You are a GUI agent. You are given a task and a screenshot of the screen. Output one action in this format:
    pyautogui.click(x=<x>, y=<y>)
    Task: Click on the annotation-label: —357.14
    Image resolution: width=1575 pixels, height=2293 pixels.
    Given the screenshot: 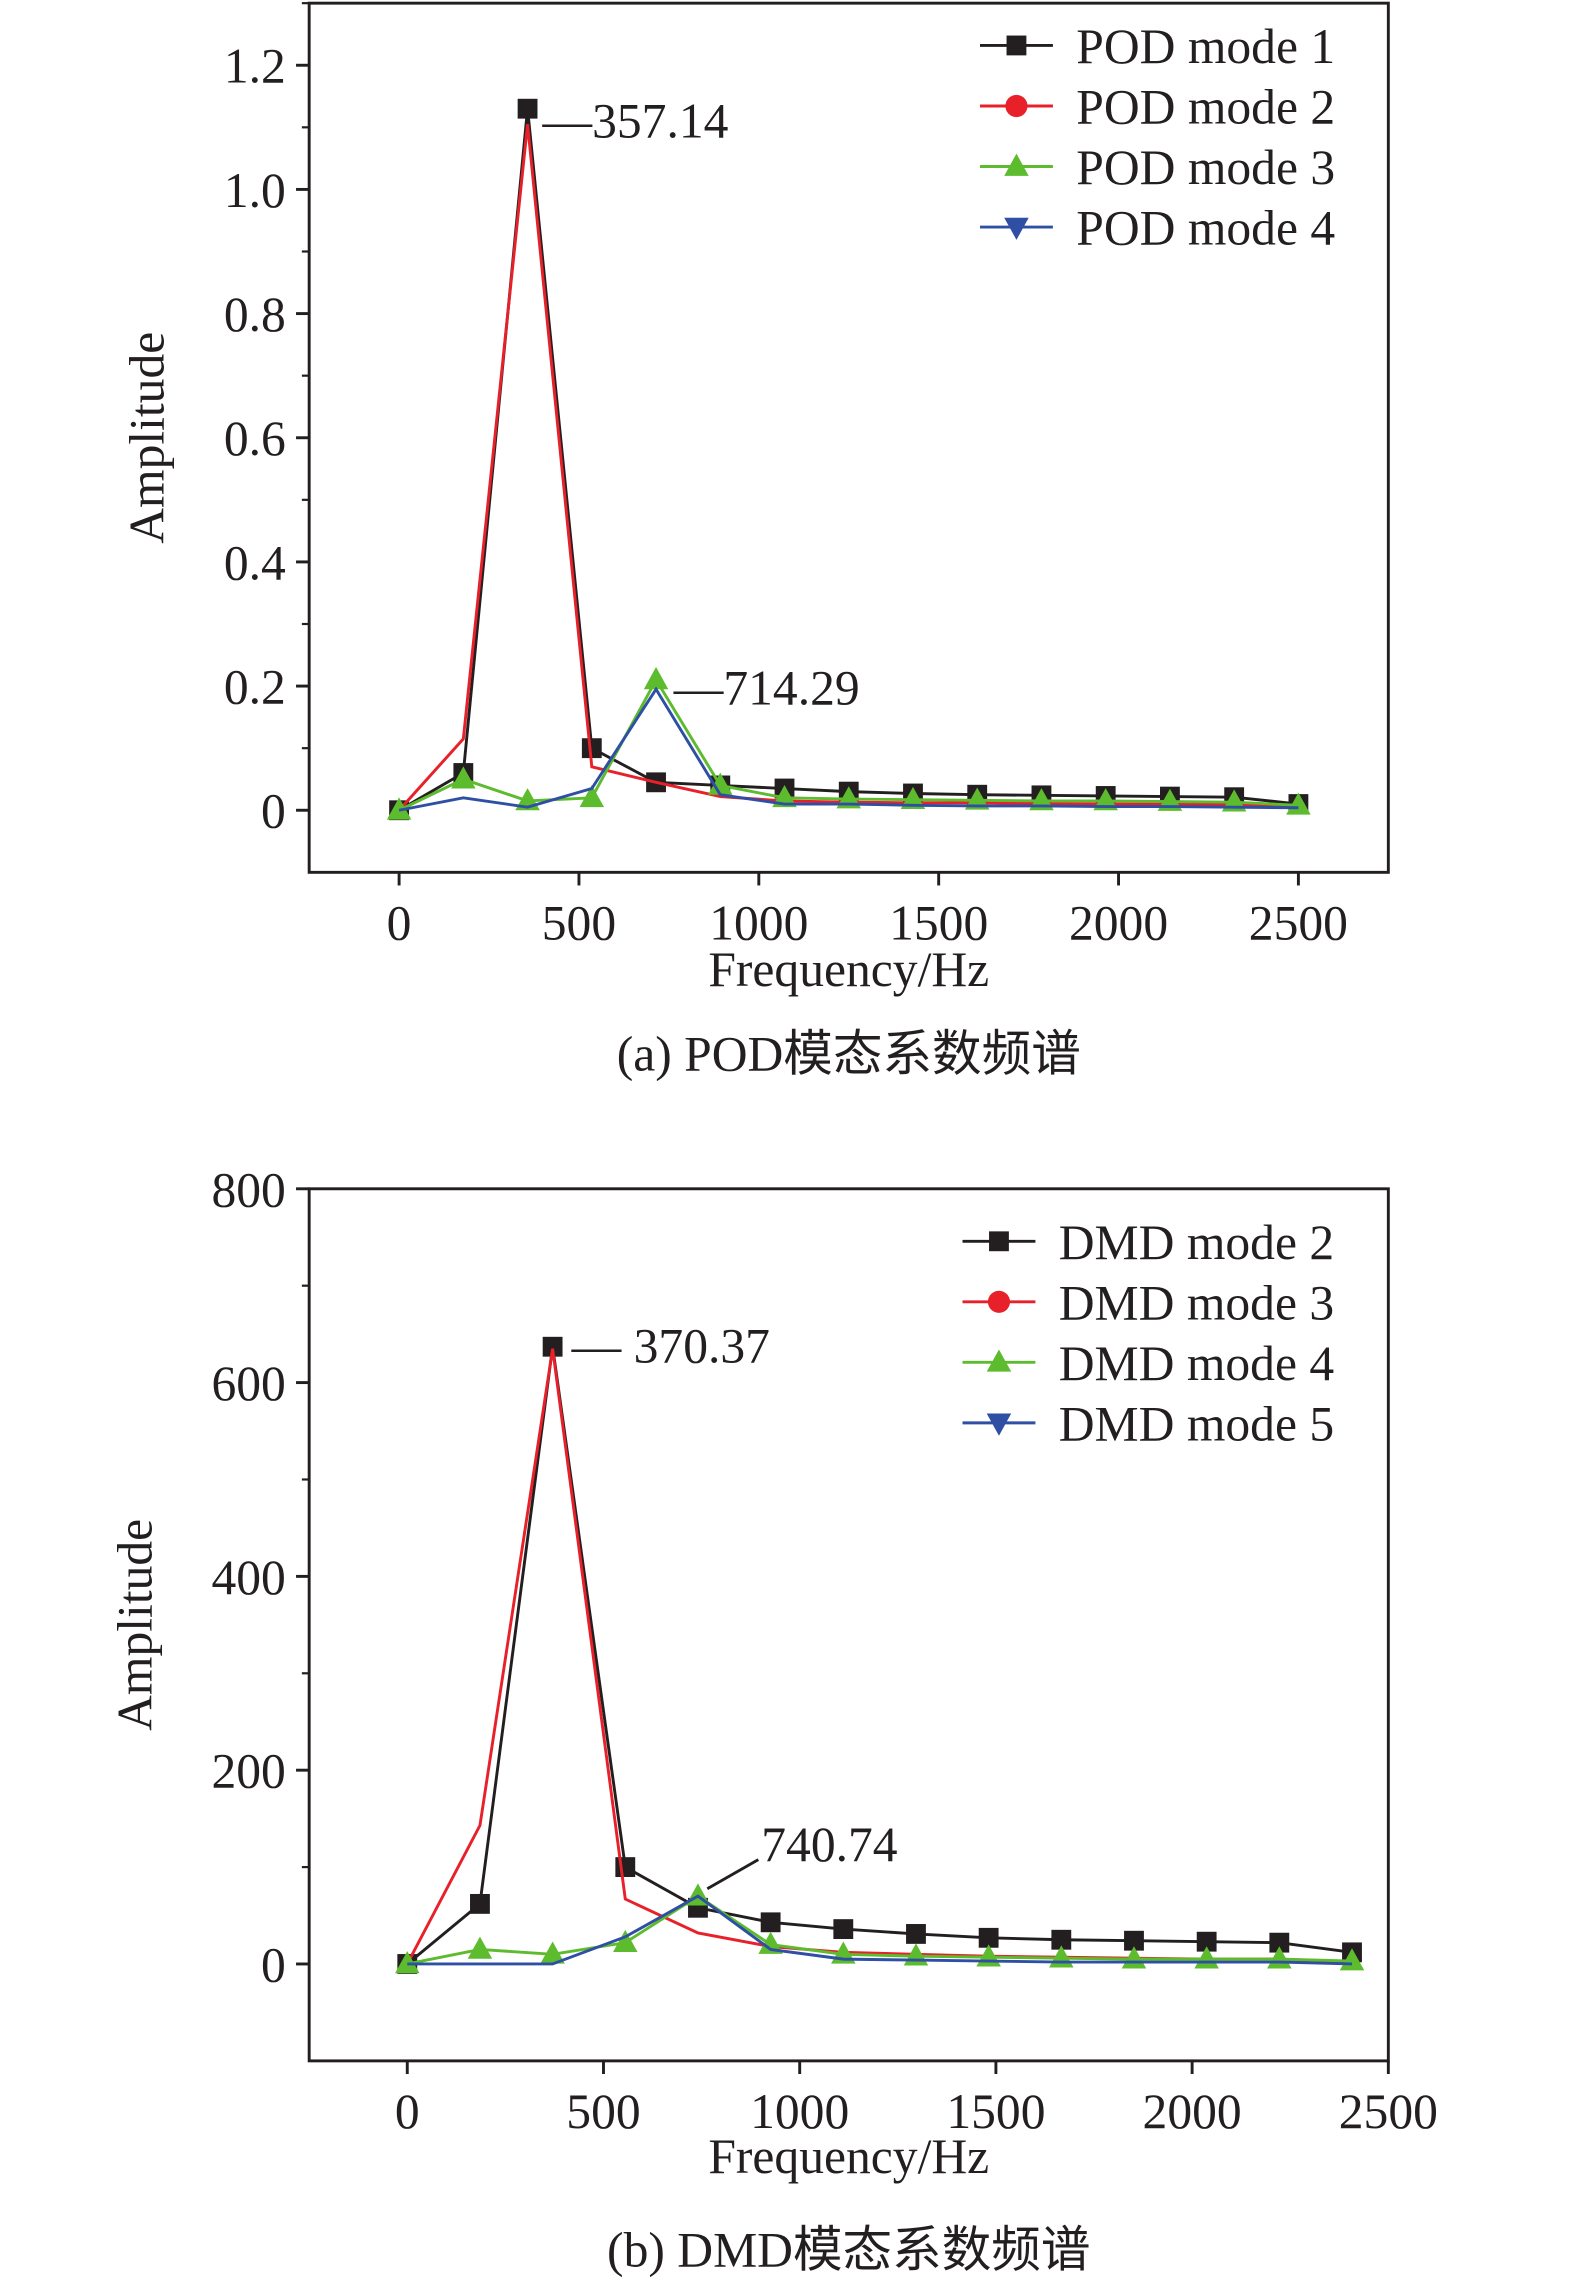 What is the action you would take?
    pyautogui.click(x=635, y=120)
    